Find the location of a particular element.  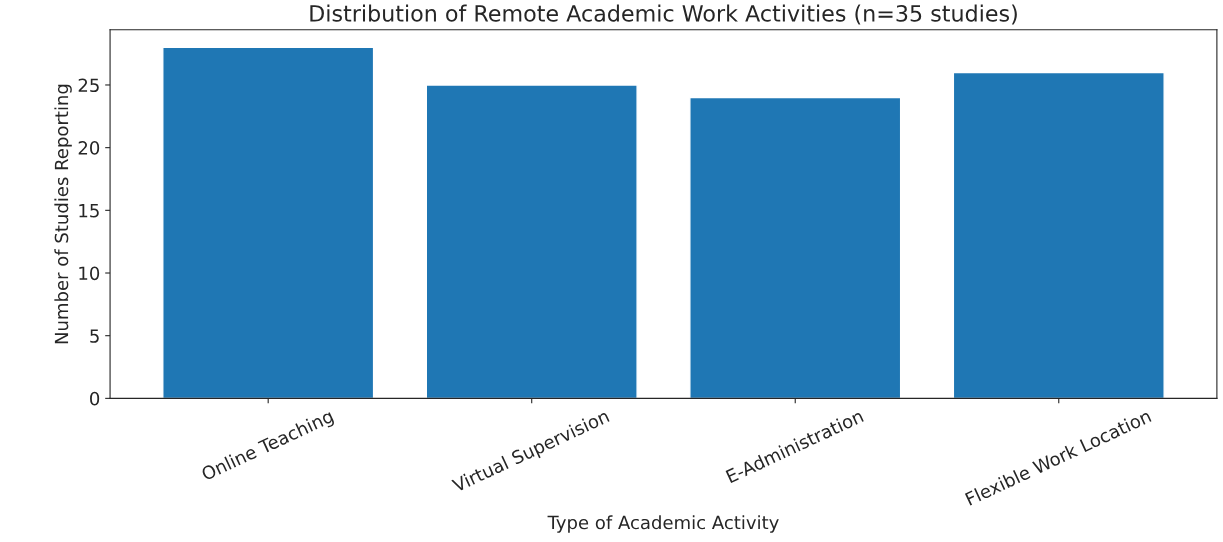

y-tick-label: 10 is located at coordinates (89, 273).